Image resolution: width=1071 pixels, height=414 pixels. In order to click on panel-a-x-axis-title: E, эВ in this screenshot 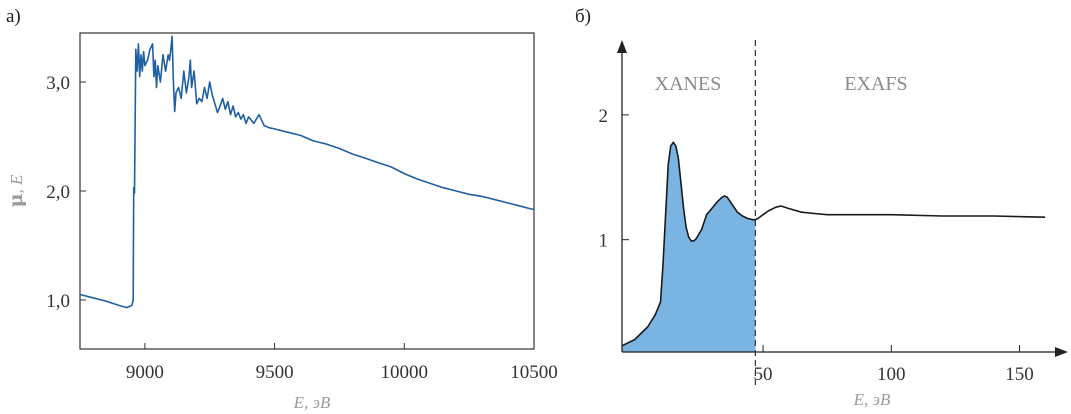, I will do `click(312, 402)`.